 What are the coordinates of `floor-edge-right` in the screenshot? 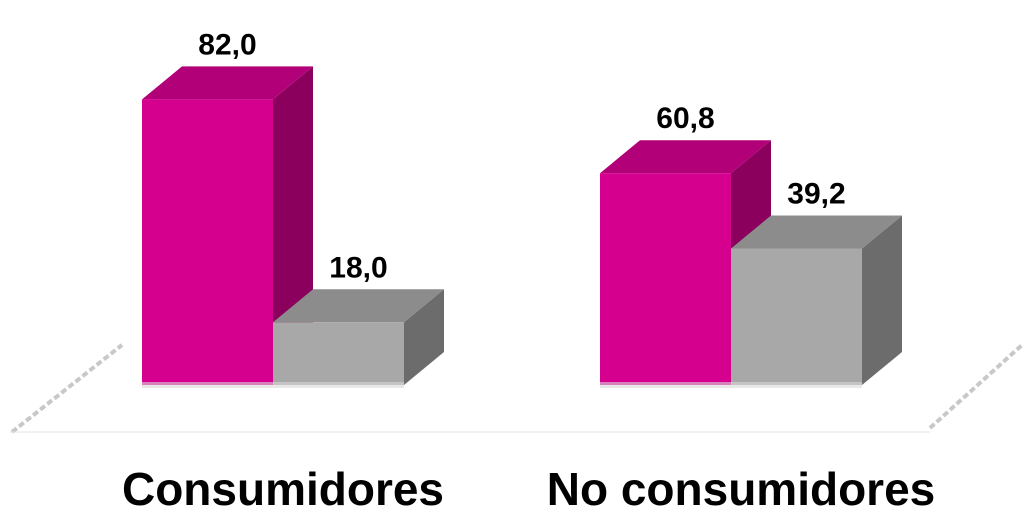 It's located at (976, 386).